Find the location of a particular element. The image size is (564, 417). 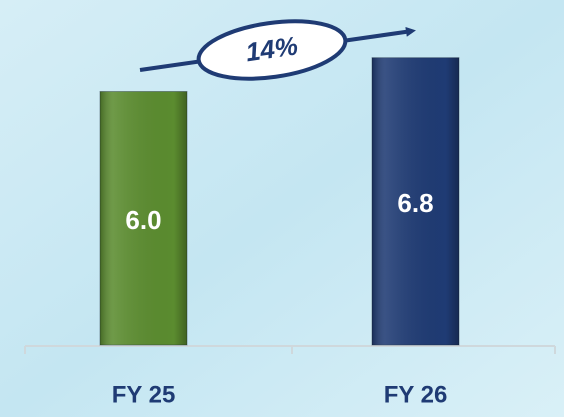

growth-annotation: 14% is located at coordinates (277, 50).